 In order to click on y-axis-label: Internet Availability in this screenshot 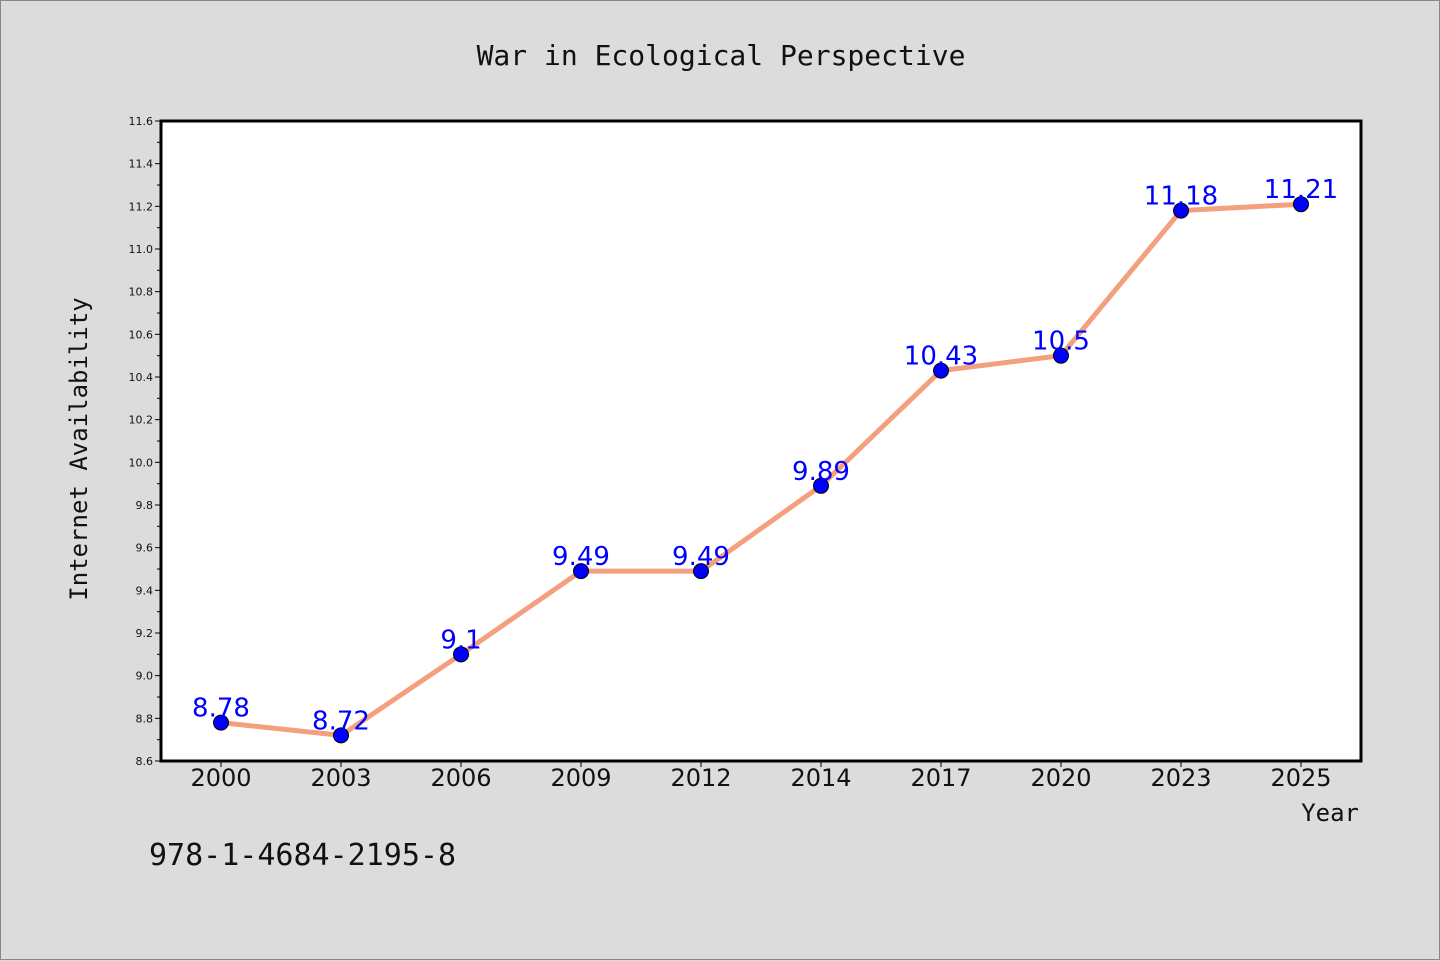, I will do `click(79, 448)`.